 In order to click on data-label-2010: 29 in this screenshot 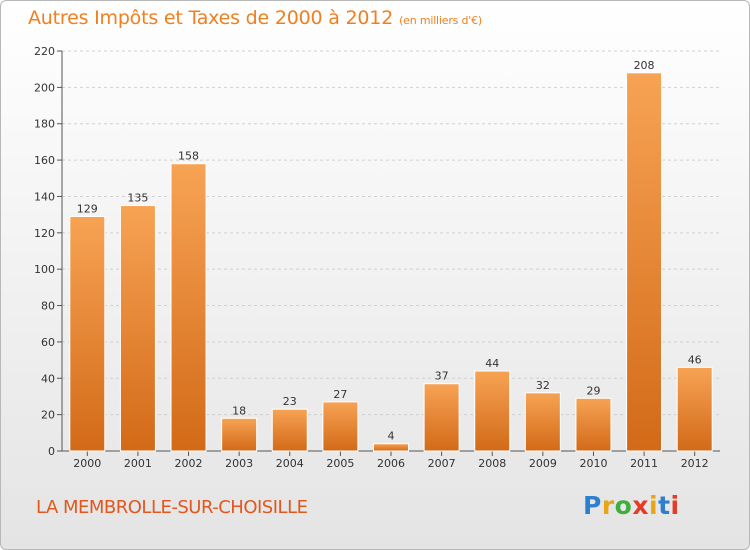, I will do `click(593, 390)`.